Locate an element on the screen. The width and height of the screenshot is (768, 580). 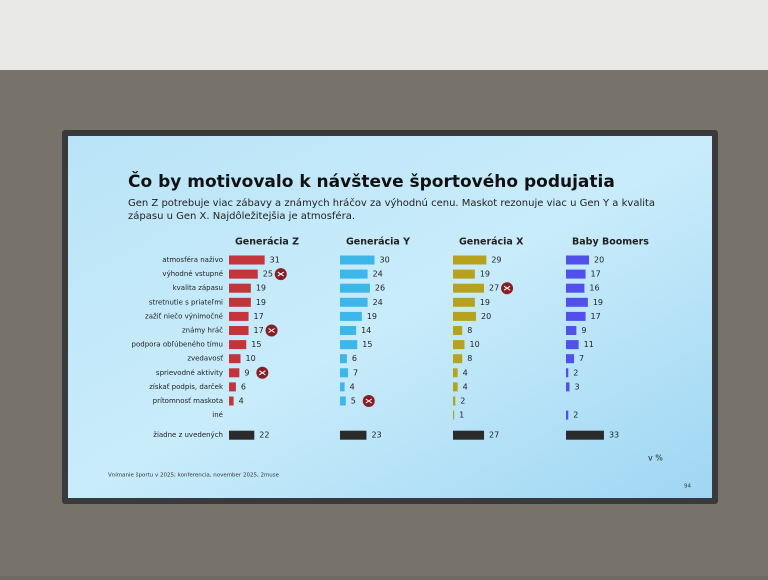
category-label: podpora obľúbeného tímu is located at coordinates (177, 345).